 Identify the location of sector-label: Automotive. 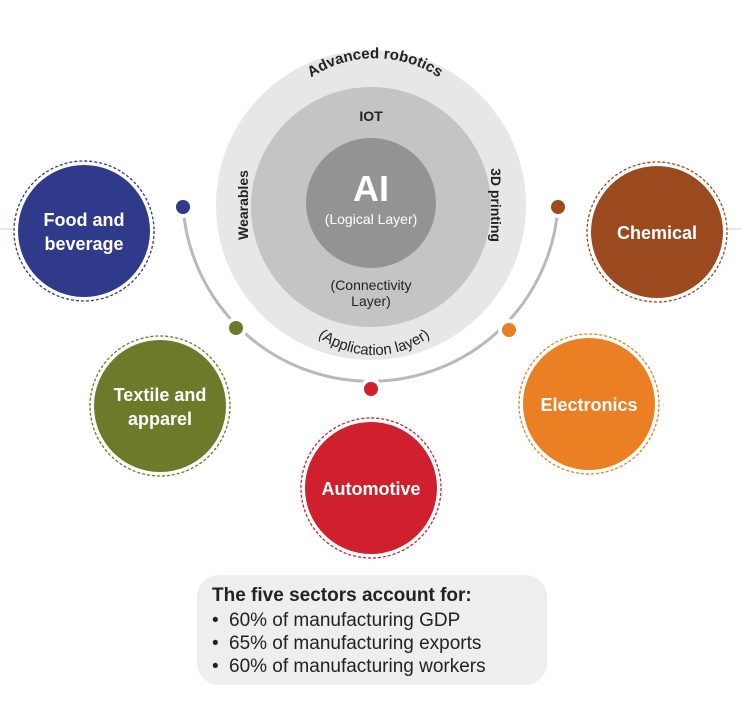
(371, 489).